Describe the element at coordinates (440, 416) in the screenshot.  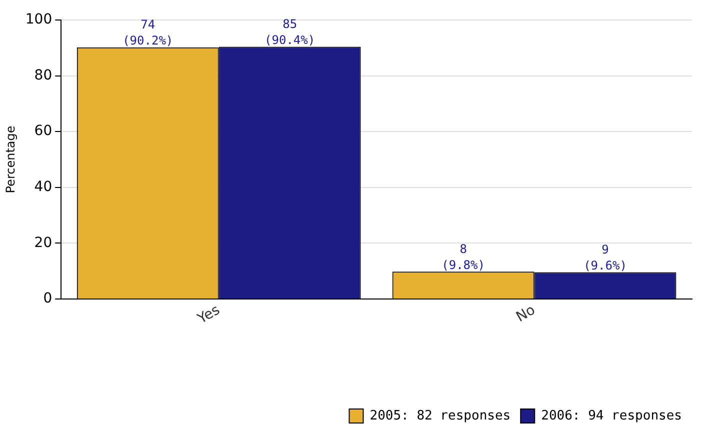
I see `legend-label: 2005: 82 responses` at that location.